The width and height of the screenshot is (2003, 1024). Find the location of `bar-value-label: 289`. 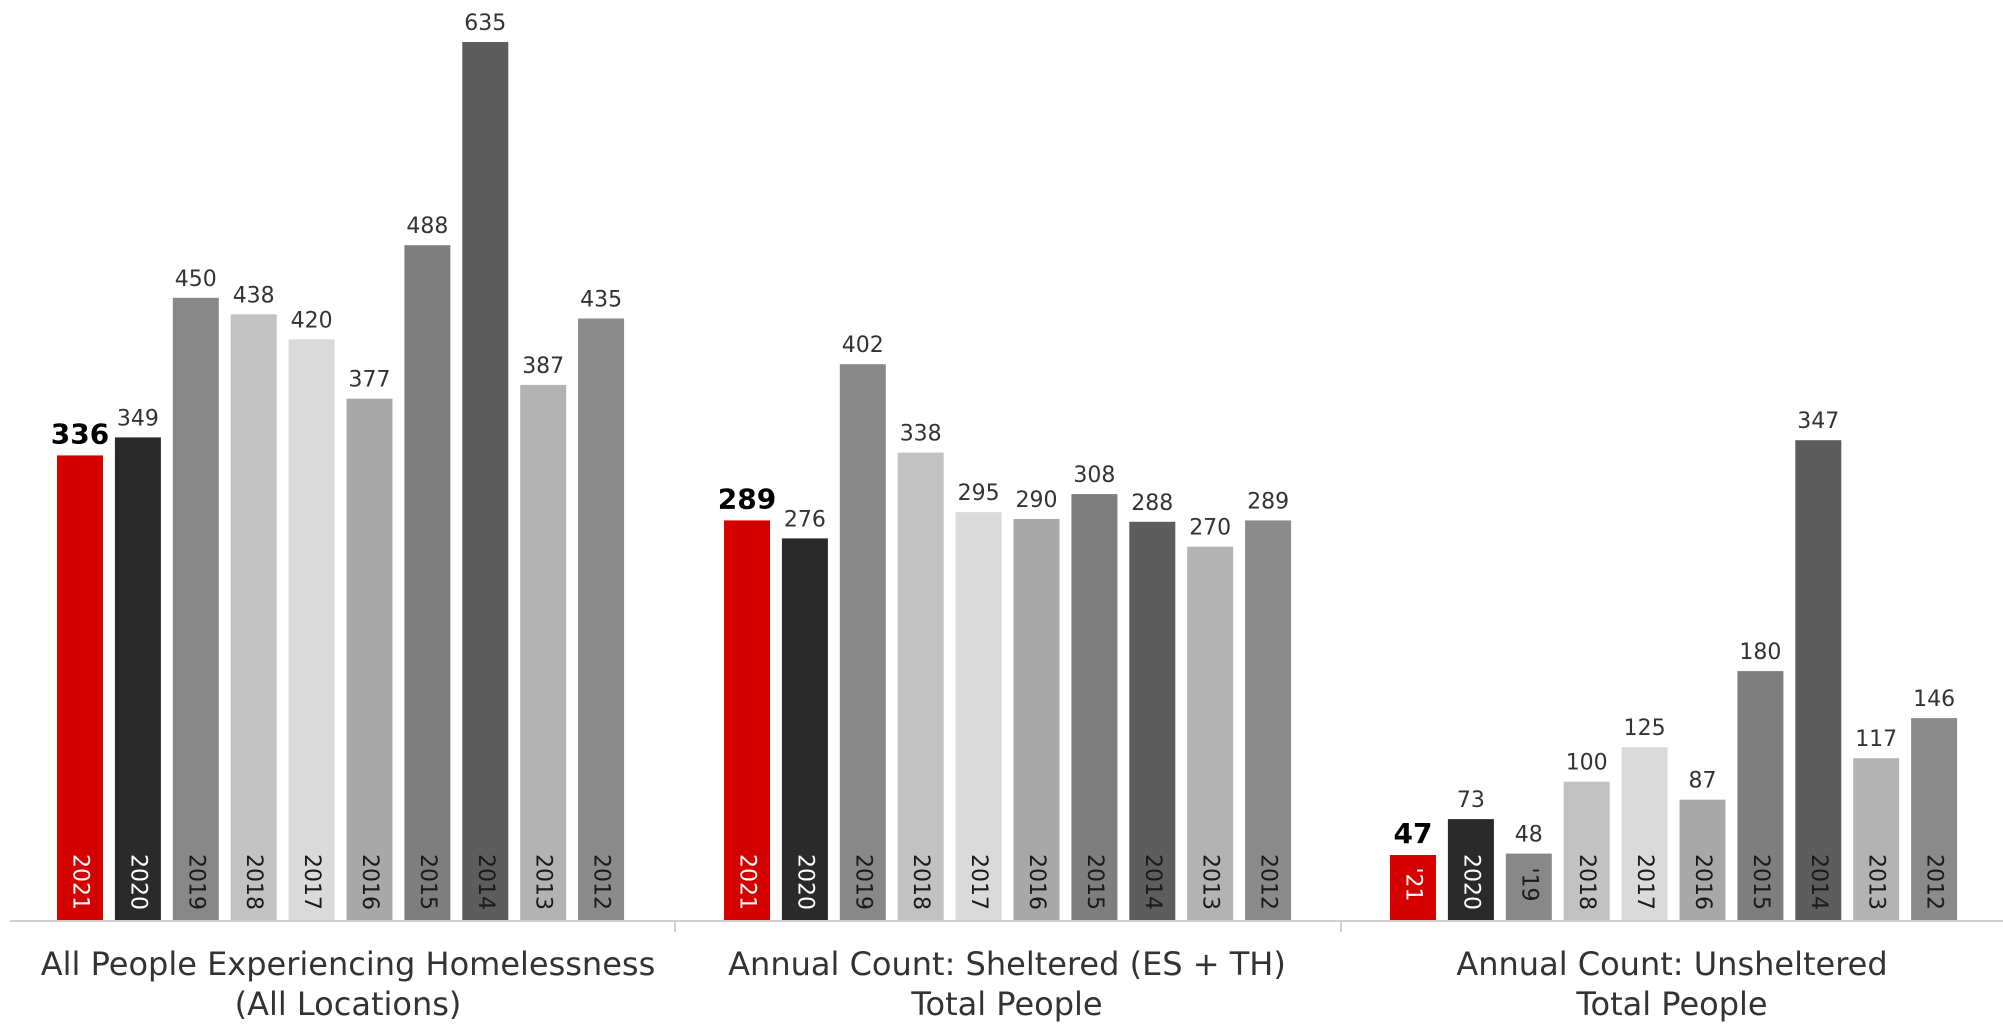

bar-value-label: 289 is located at coordinates (747, 498).